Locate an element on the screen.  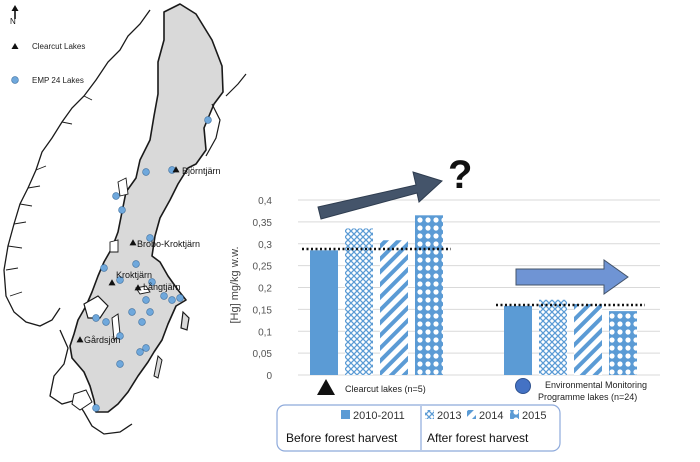
lake-vanern is located at coordinates (96, 307).